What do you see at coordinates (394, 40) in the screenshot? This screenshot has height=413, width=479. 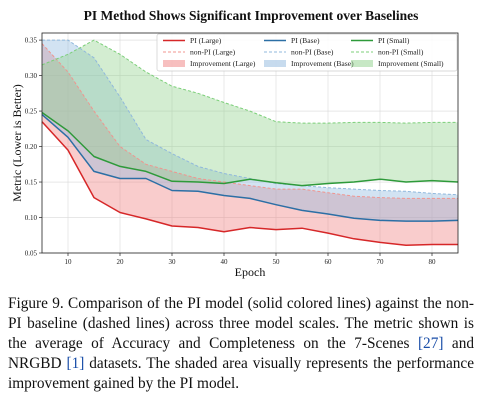 I see `legend-label-pi-small: PI (Small)` at bounding box center [394, 40].